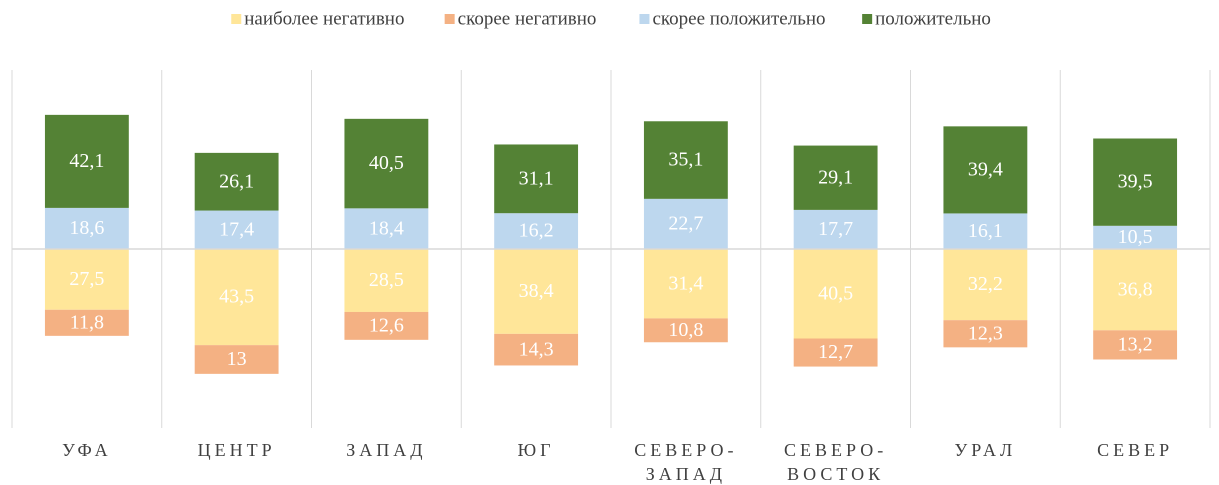 The image size is (1219, 485). Describe the element at coordinates (1135, 450) in the screenshot. I see `x-tick-label: СЕВЕР` at that location.